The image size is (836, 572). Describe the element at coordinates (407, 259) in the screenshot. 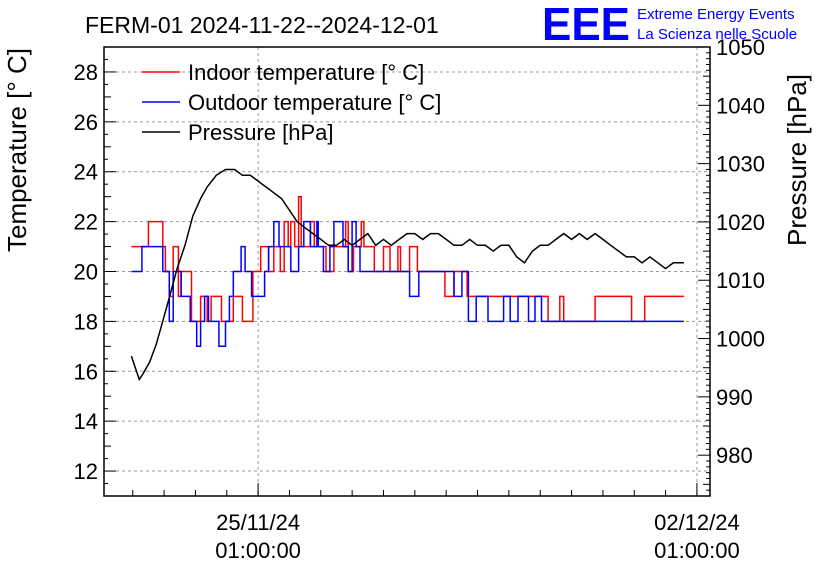

I see `indoor-temperature-line` at that location.